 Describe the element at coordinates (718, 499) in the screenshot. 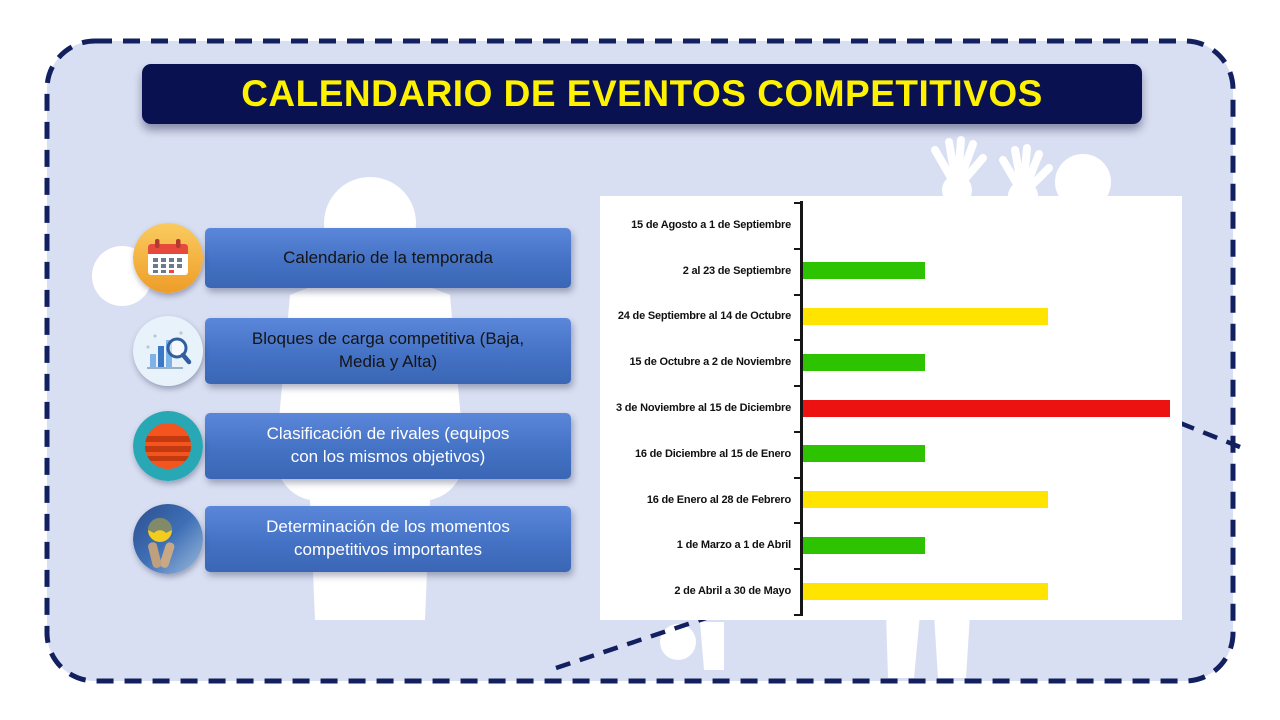

I see `chart-category-label: 16 de Enero al 28 de Febrero` at that location.